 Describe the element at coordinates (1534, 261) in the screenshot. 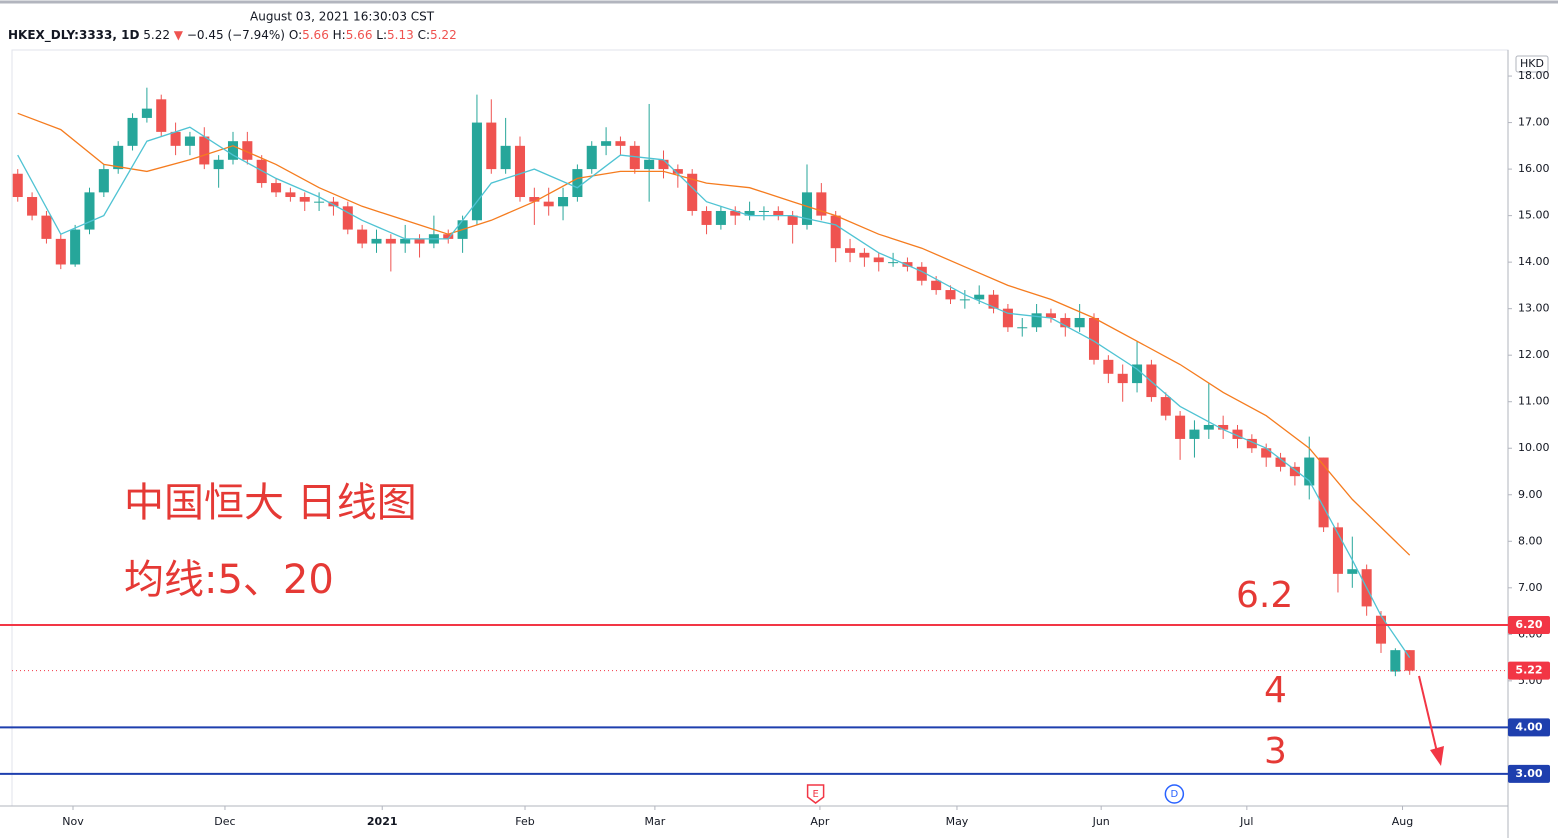

I see `y-tick-label: 14.00` at that location.